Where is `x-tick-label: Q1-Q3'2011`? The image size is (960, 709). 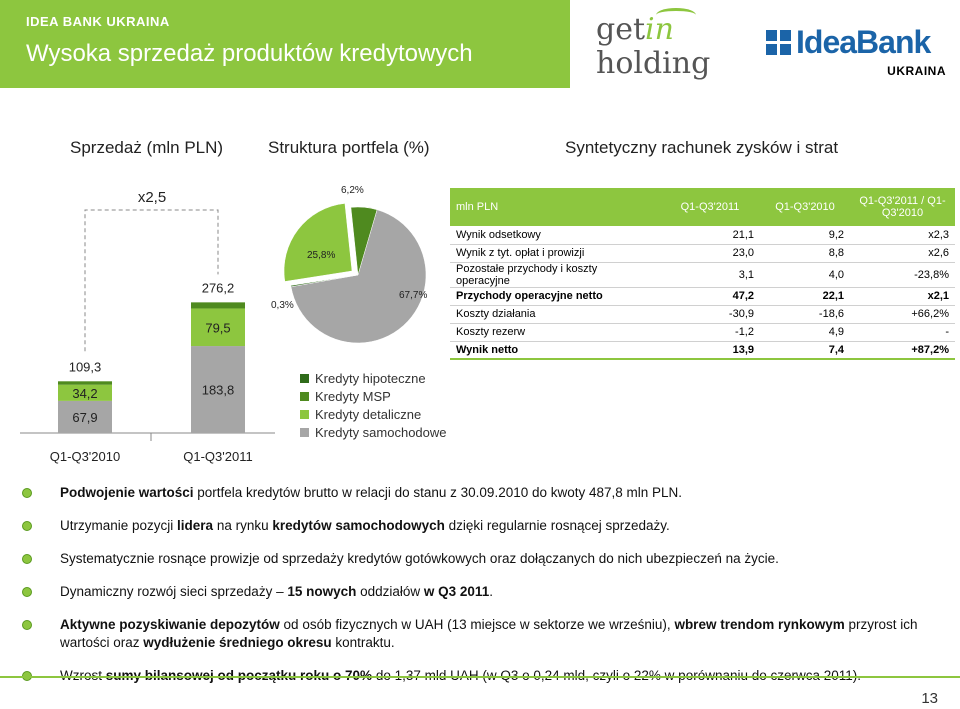 x-tick-label: Q1-Q3'2011 is located at coordinates (217, 456).